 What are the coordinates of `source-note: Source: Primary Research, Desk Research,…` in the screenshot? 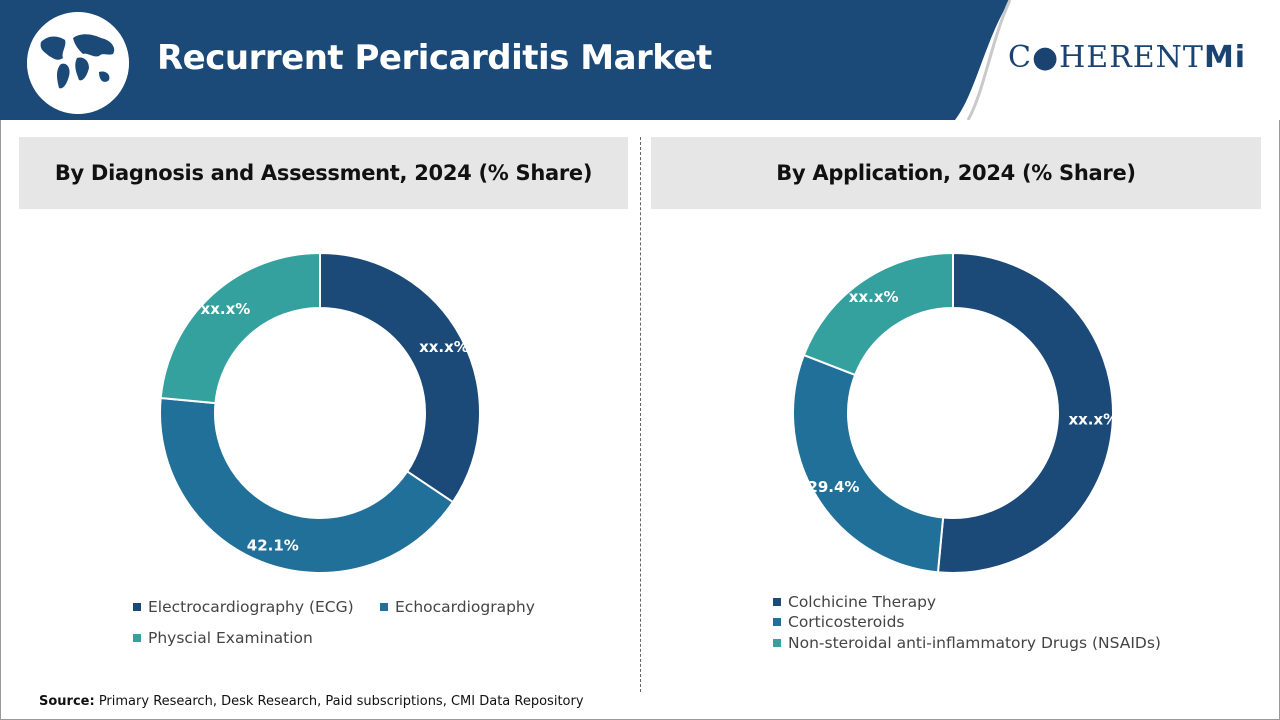 It's located at (311, 701).